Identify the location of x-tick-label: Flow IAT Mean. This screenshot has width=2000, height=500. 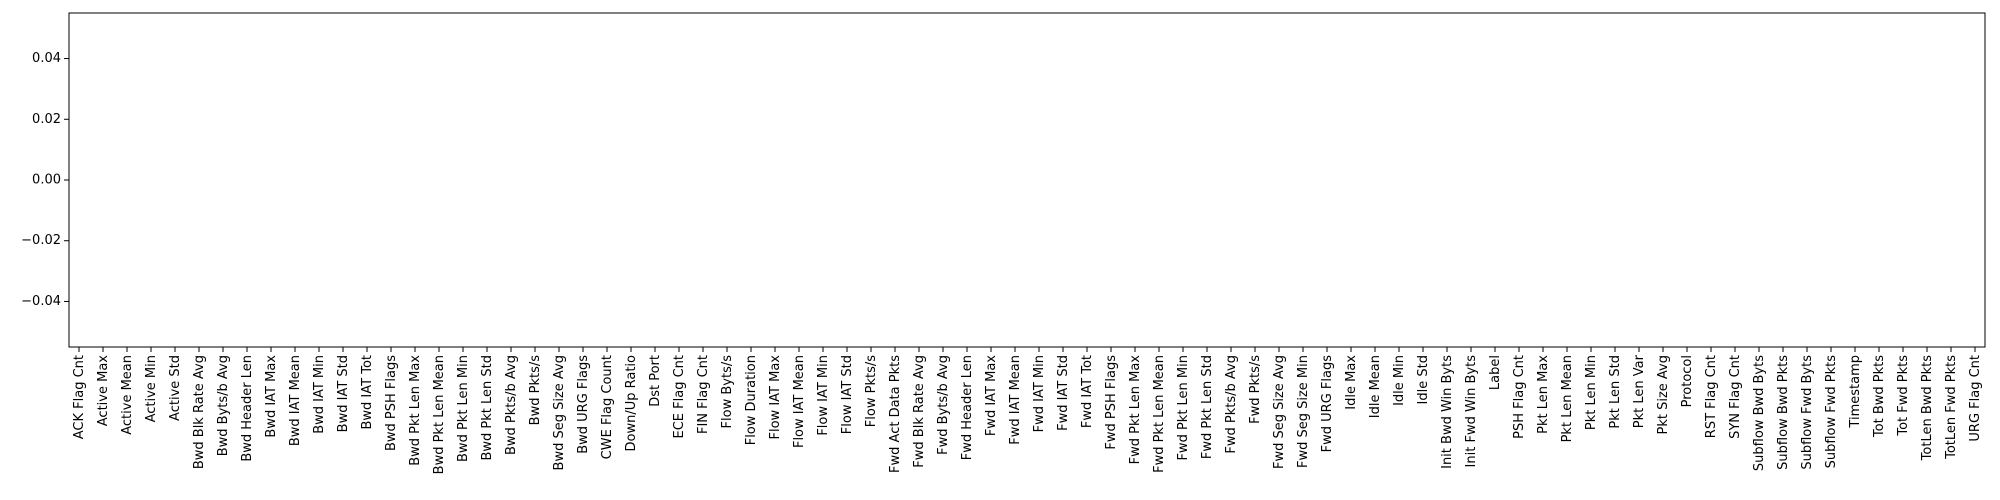
(799, 401).